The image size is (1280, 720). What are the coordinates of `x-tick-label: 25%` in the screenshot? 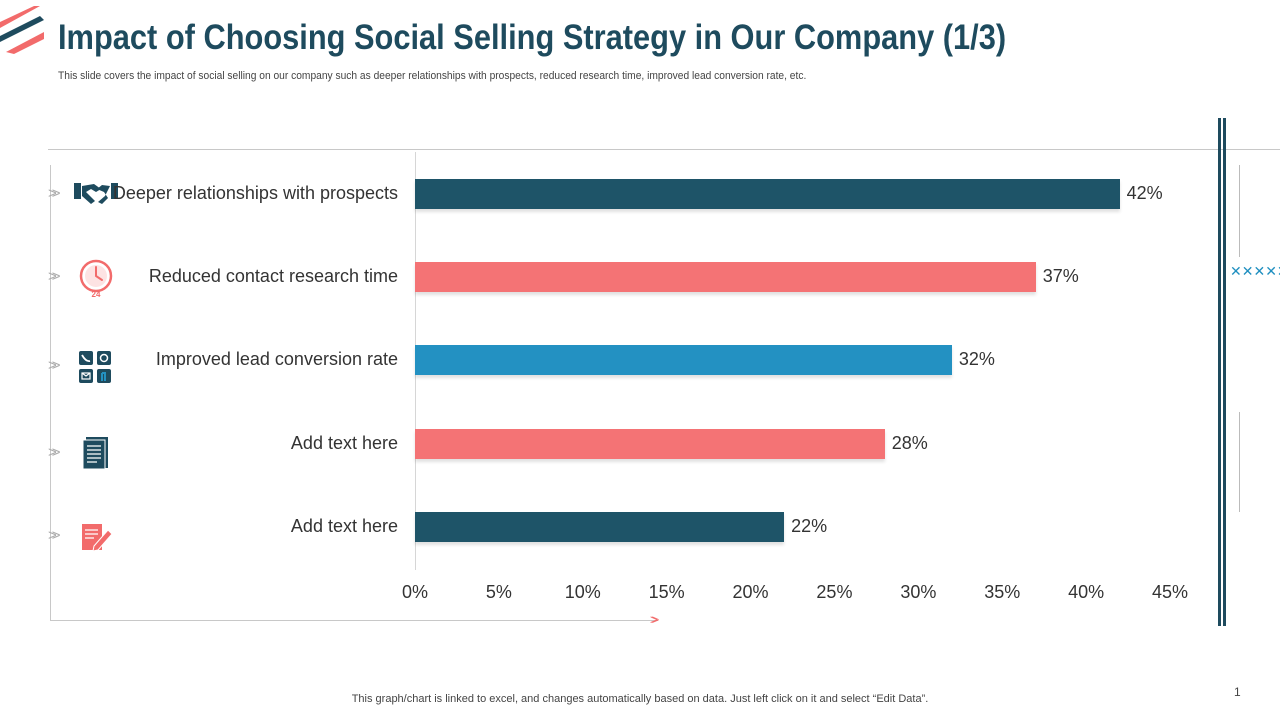 It's located at (834, 592).